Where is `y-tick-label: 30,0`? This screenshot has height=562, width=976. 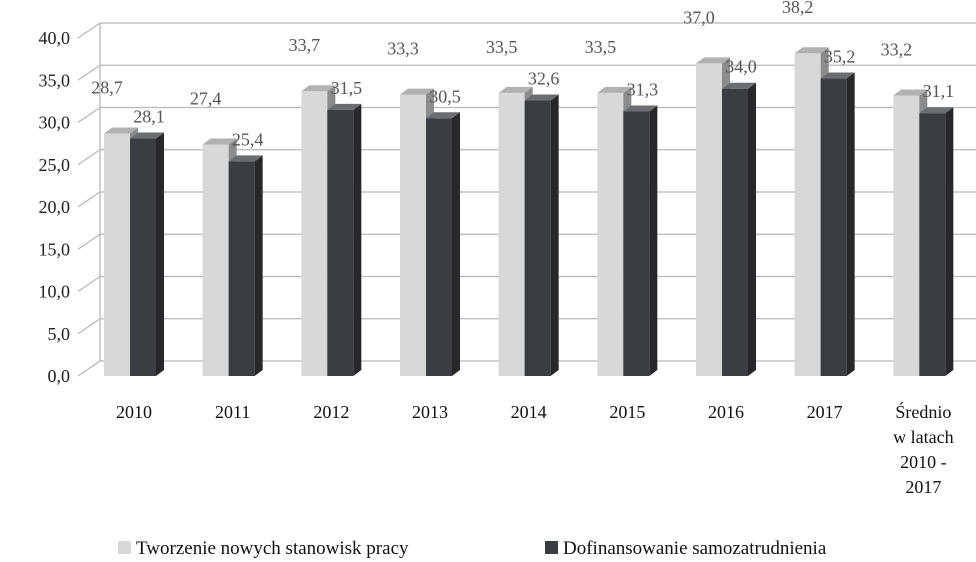 y-tick-label: 30,0 is located at coordinates (55, 123).